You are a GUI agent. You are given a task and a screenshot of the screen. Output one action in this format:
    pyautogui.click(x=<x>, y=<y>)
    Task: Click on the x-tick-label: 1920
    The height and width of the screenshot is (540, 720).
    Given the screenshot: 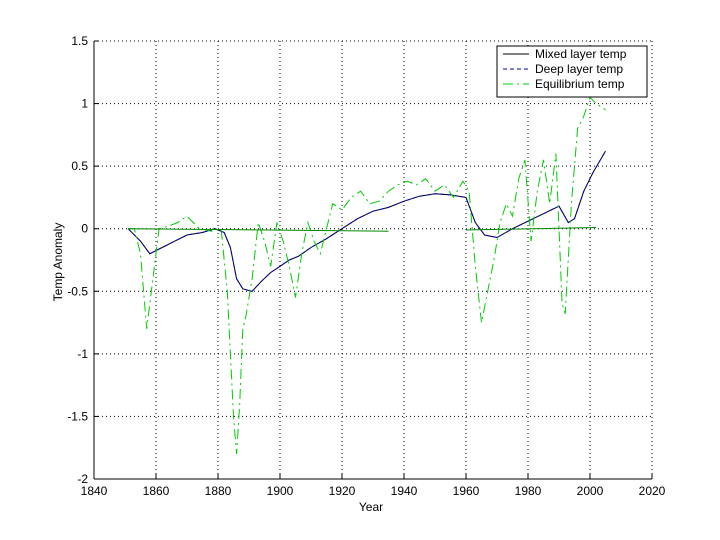 What is the action you would take?
    pyautogui.click(x=342, y=491)
    